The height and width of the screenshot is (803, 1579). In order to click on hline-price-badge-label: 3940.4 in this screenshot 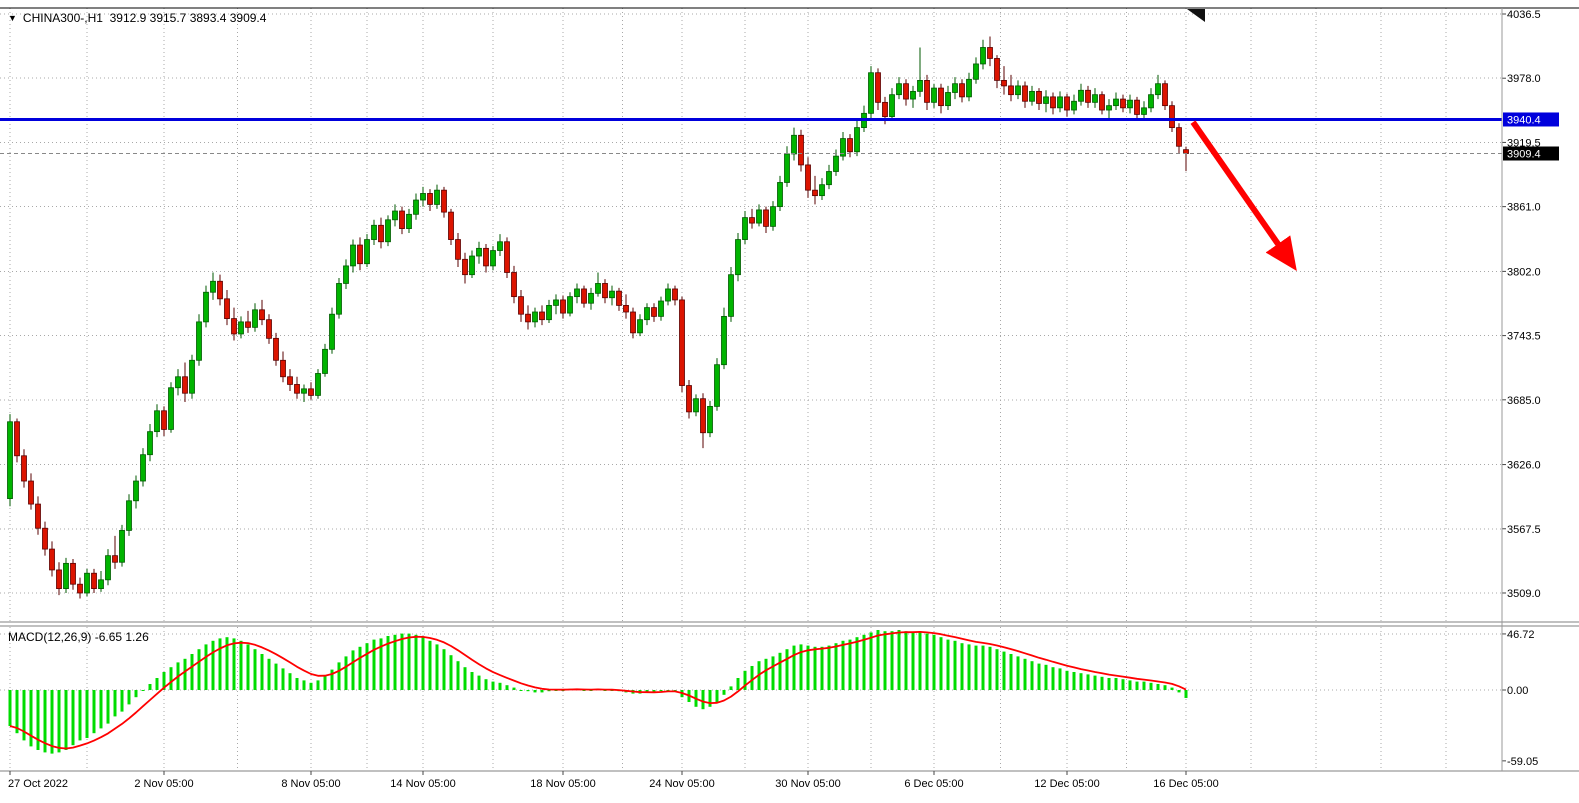, I will do `click(1524, 120)`.